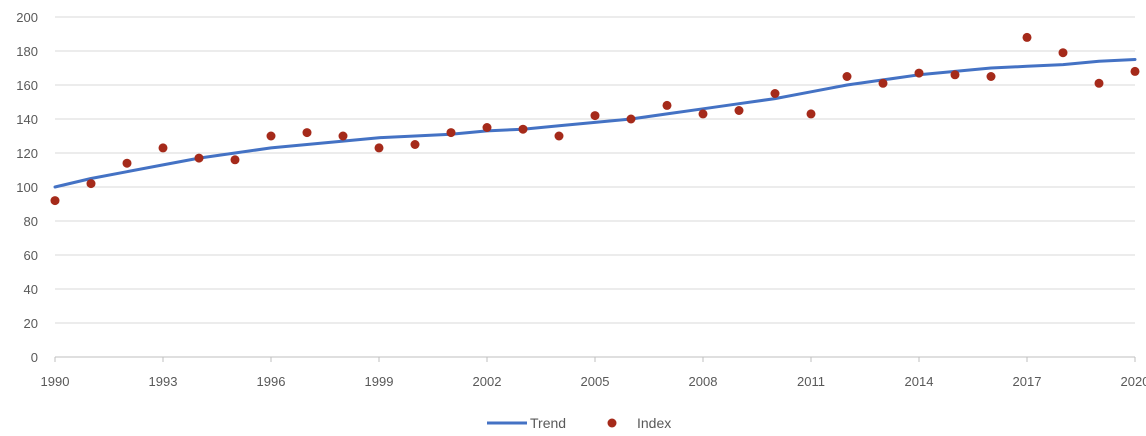  What do you see at coordinates (163, 381) in the screenshot?
I see `x-tick-label: 1993` at bounding box center [163, 381].